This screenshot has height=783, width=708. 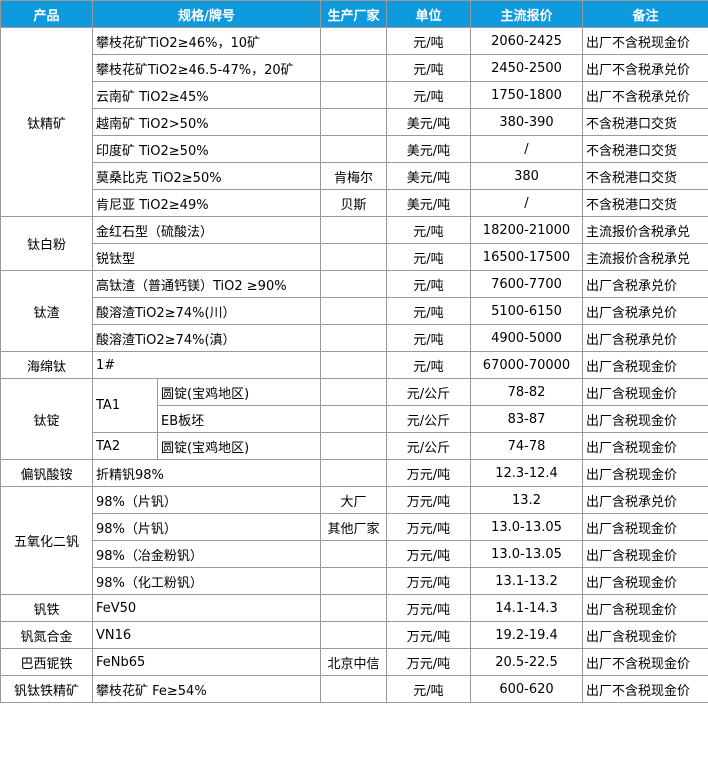 I want to click on table-row: 海绵钛 1# 元/吨 67000-70000 出厂含税现金价, so click(x=354, y=365).